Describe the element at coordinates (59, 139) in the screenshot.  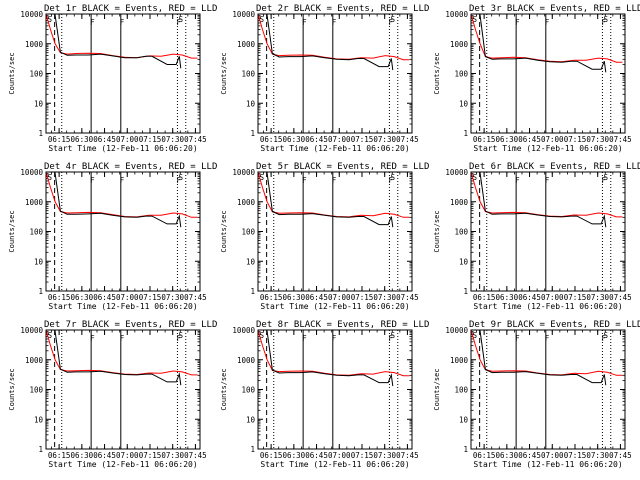
I see `x-tick-label: 06:15` at that location.